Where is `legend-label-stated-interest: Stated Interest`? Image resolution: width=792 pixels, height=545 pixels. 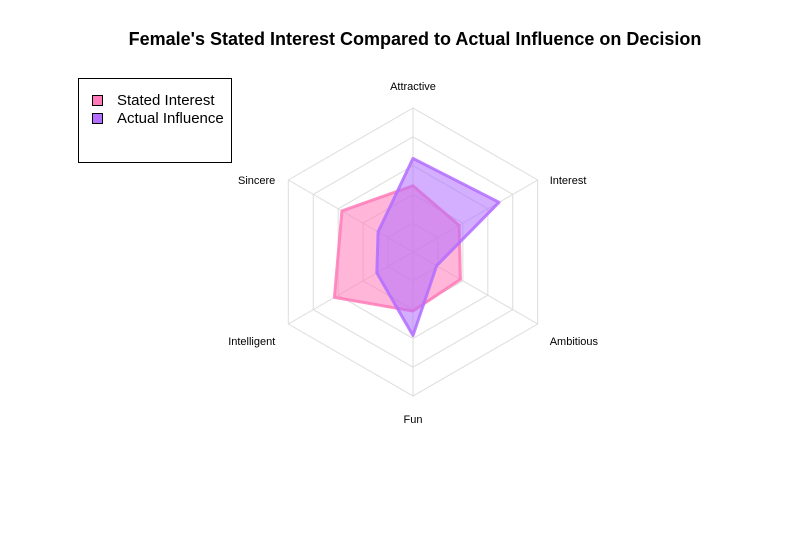 legend-label-stated-interest: Stated Interest is located at coordinates (166, 100).